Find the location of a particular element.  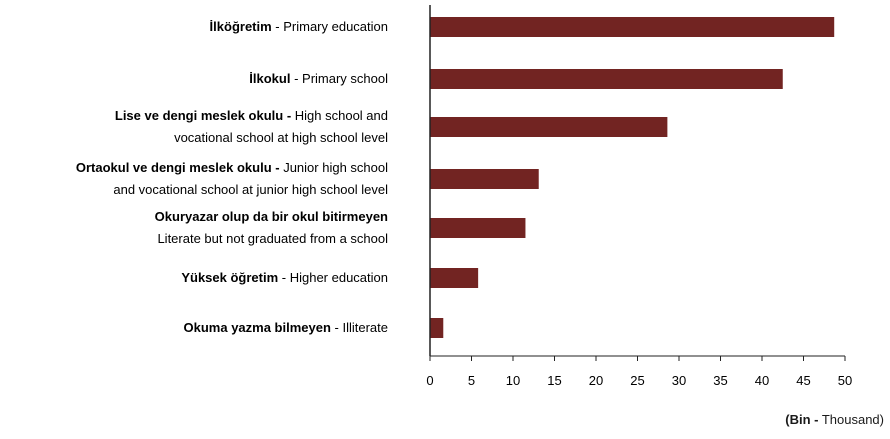

x-tick-label: 5 is located at coordinates (471, 380).